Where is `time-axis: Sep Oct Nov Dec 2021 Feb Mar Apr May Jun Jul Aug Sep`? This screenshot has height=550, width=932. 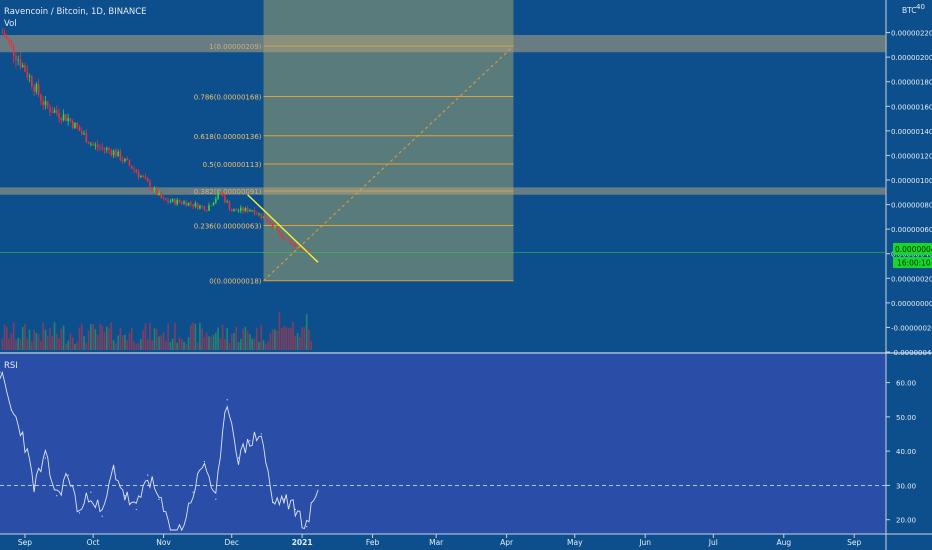 time-axis: Sep Oct Nov Dec 2021 Feb Mar Apr May Jun Jul Aug Sep is located at coordinates (440, 540).